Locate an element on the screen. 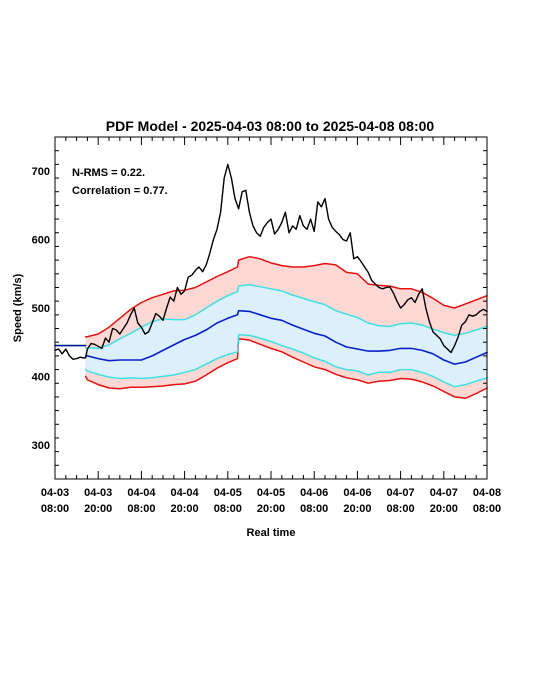 This screenshot has height=684, width=540. outer-upper-line is located at coordinates (286, 296).